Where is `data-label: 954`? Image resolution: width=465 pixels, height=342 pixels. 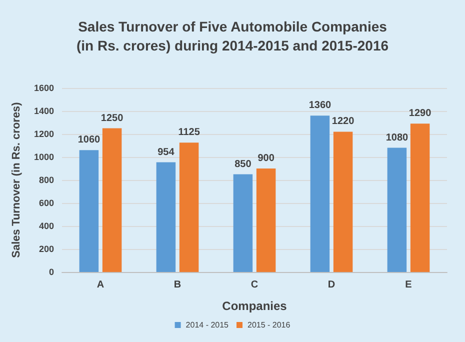
data-label: 954 is located at coordinates (166, 152).